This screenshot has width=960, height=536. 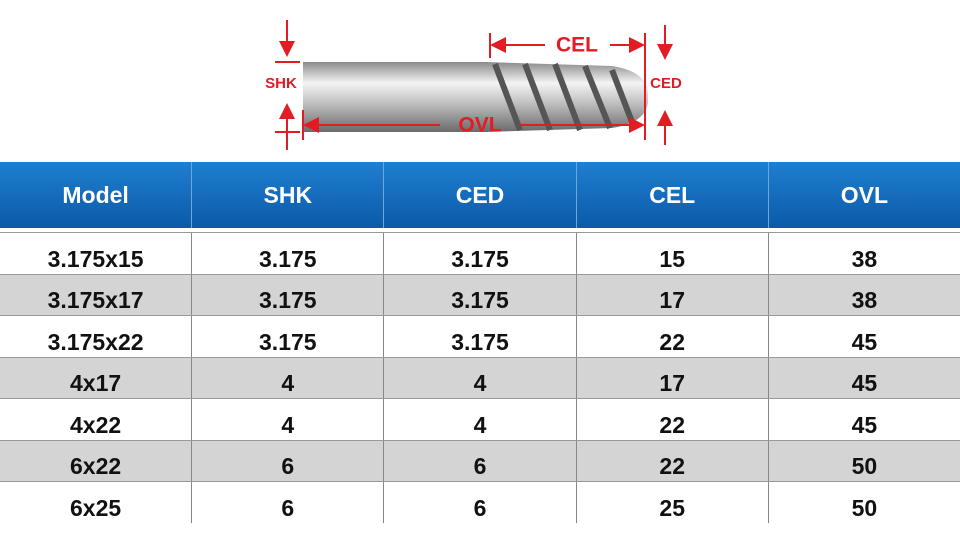 I want to click on table-cell: 4x17, so click(x=96, y=377).